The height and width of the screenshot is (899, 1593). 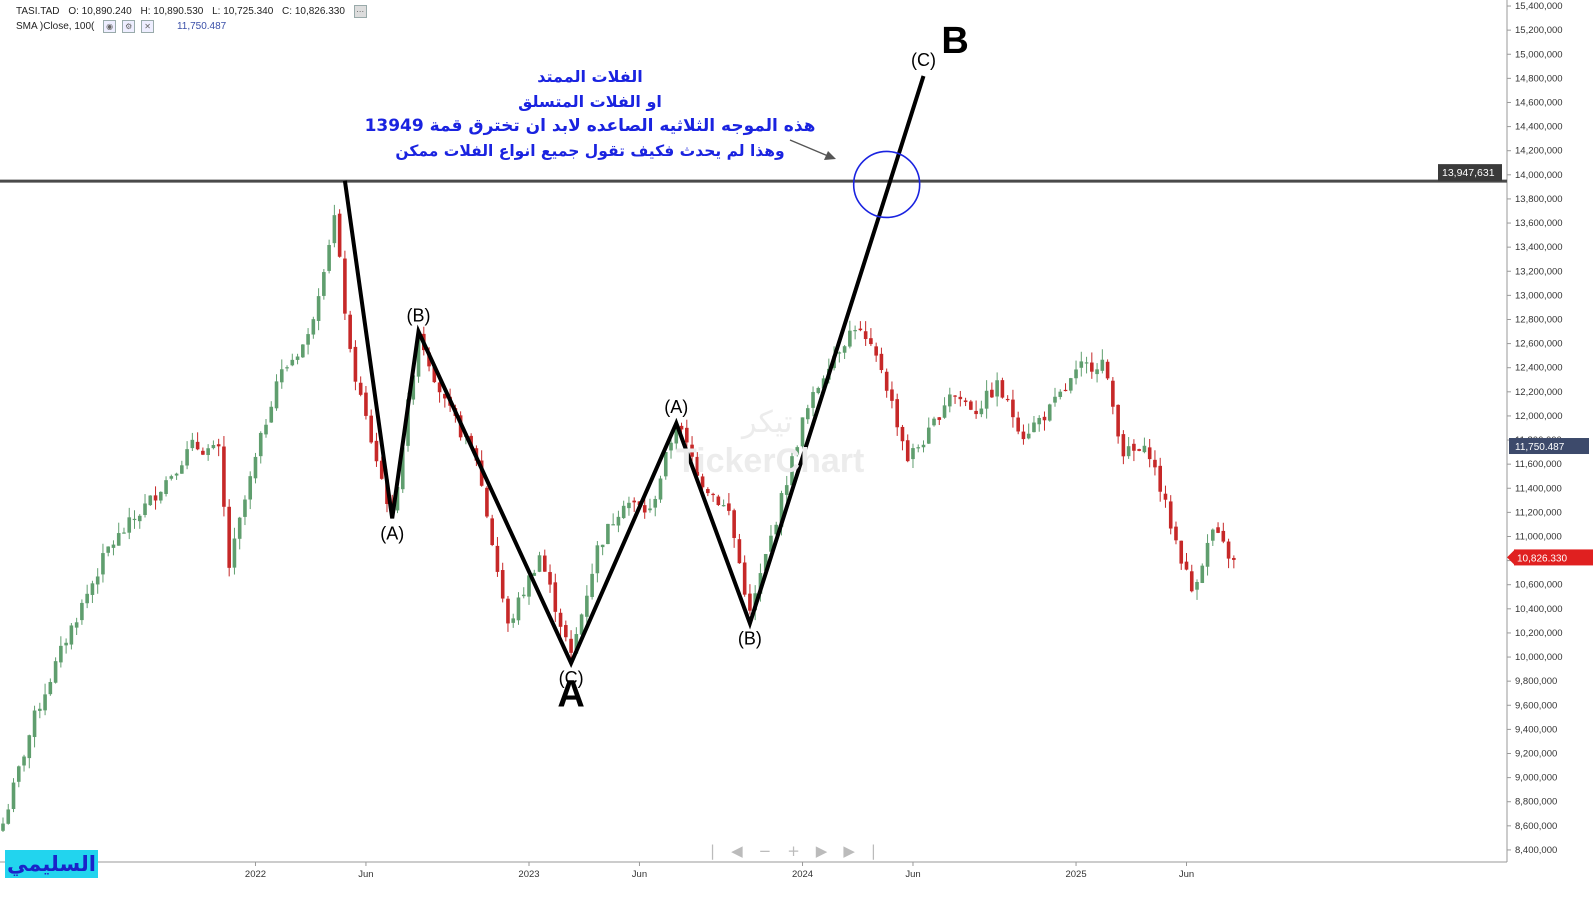 What do you see at coordinates (1536, 729) in the screenshot?
I see `y-tick-label: 9,400,000` at bounding box center [1536, 729].